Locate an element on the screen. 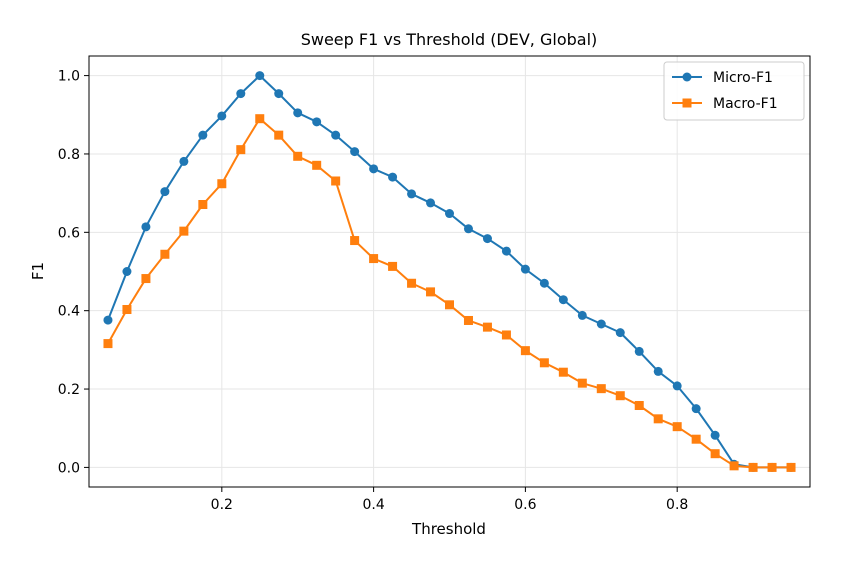 Image resolution: width=842 pixels, height=566 pixels. chart-title: Sweep F1 vs Threshold (DEV, Global) is located at coordinates (449, 39).